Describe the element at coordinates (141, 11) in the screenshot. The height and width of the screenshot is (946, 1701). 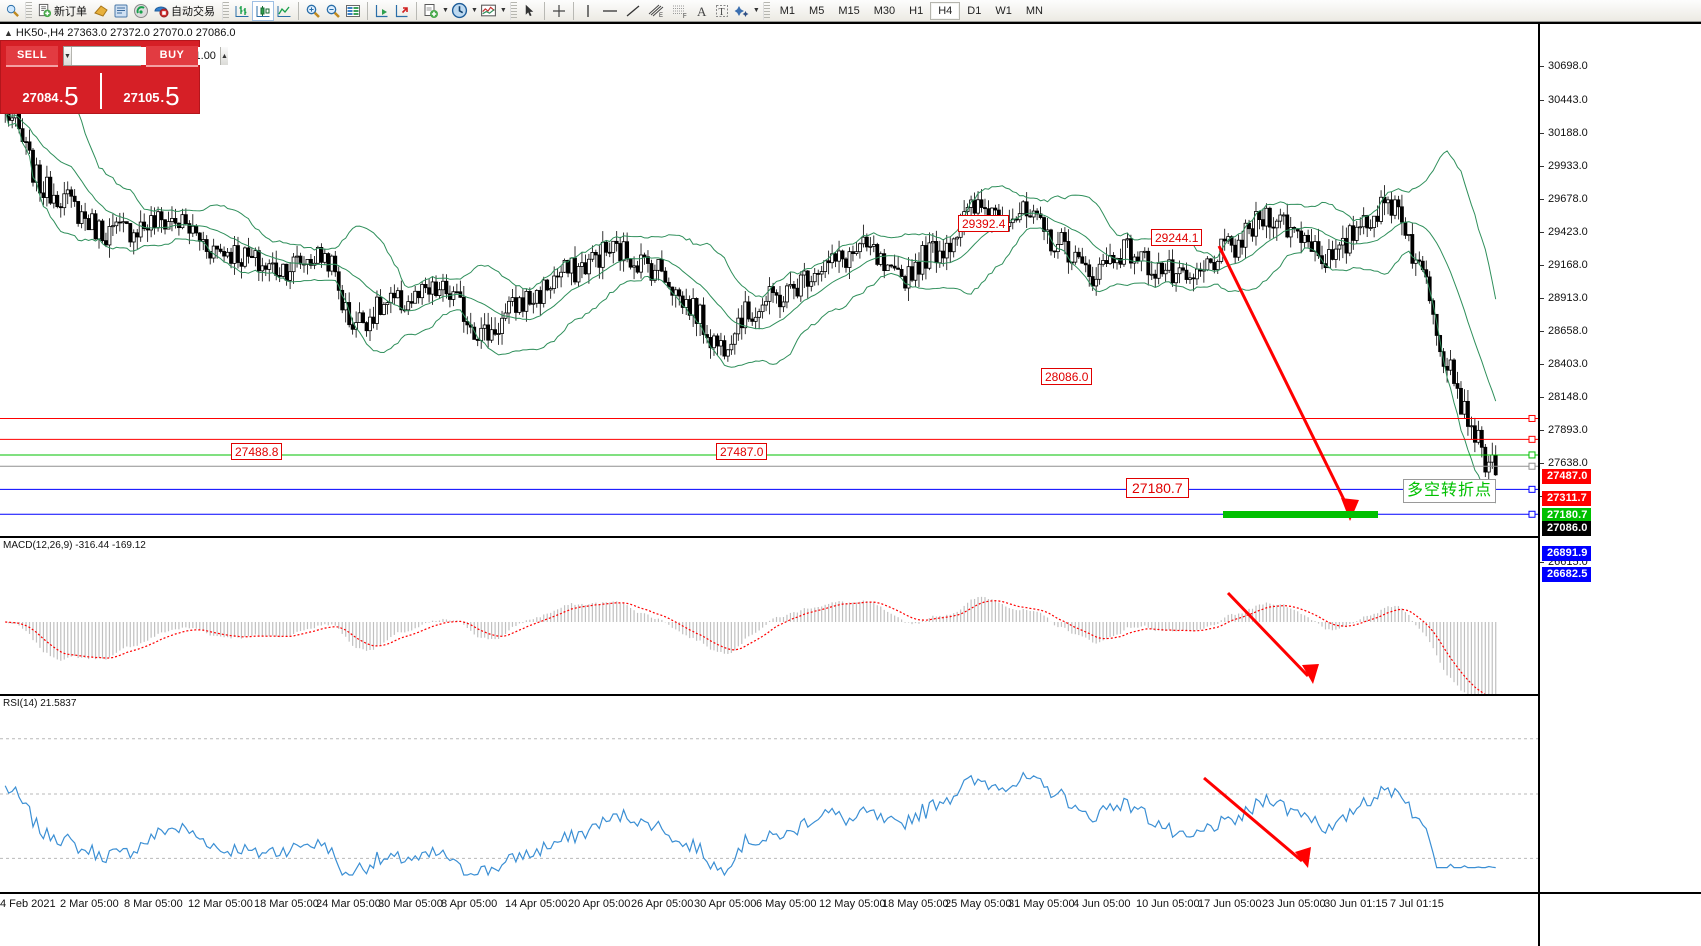
I see `signal-icon` at that location.